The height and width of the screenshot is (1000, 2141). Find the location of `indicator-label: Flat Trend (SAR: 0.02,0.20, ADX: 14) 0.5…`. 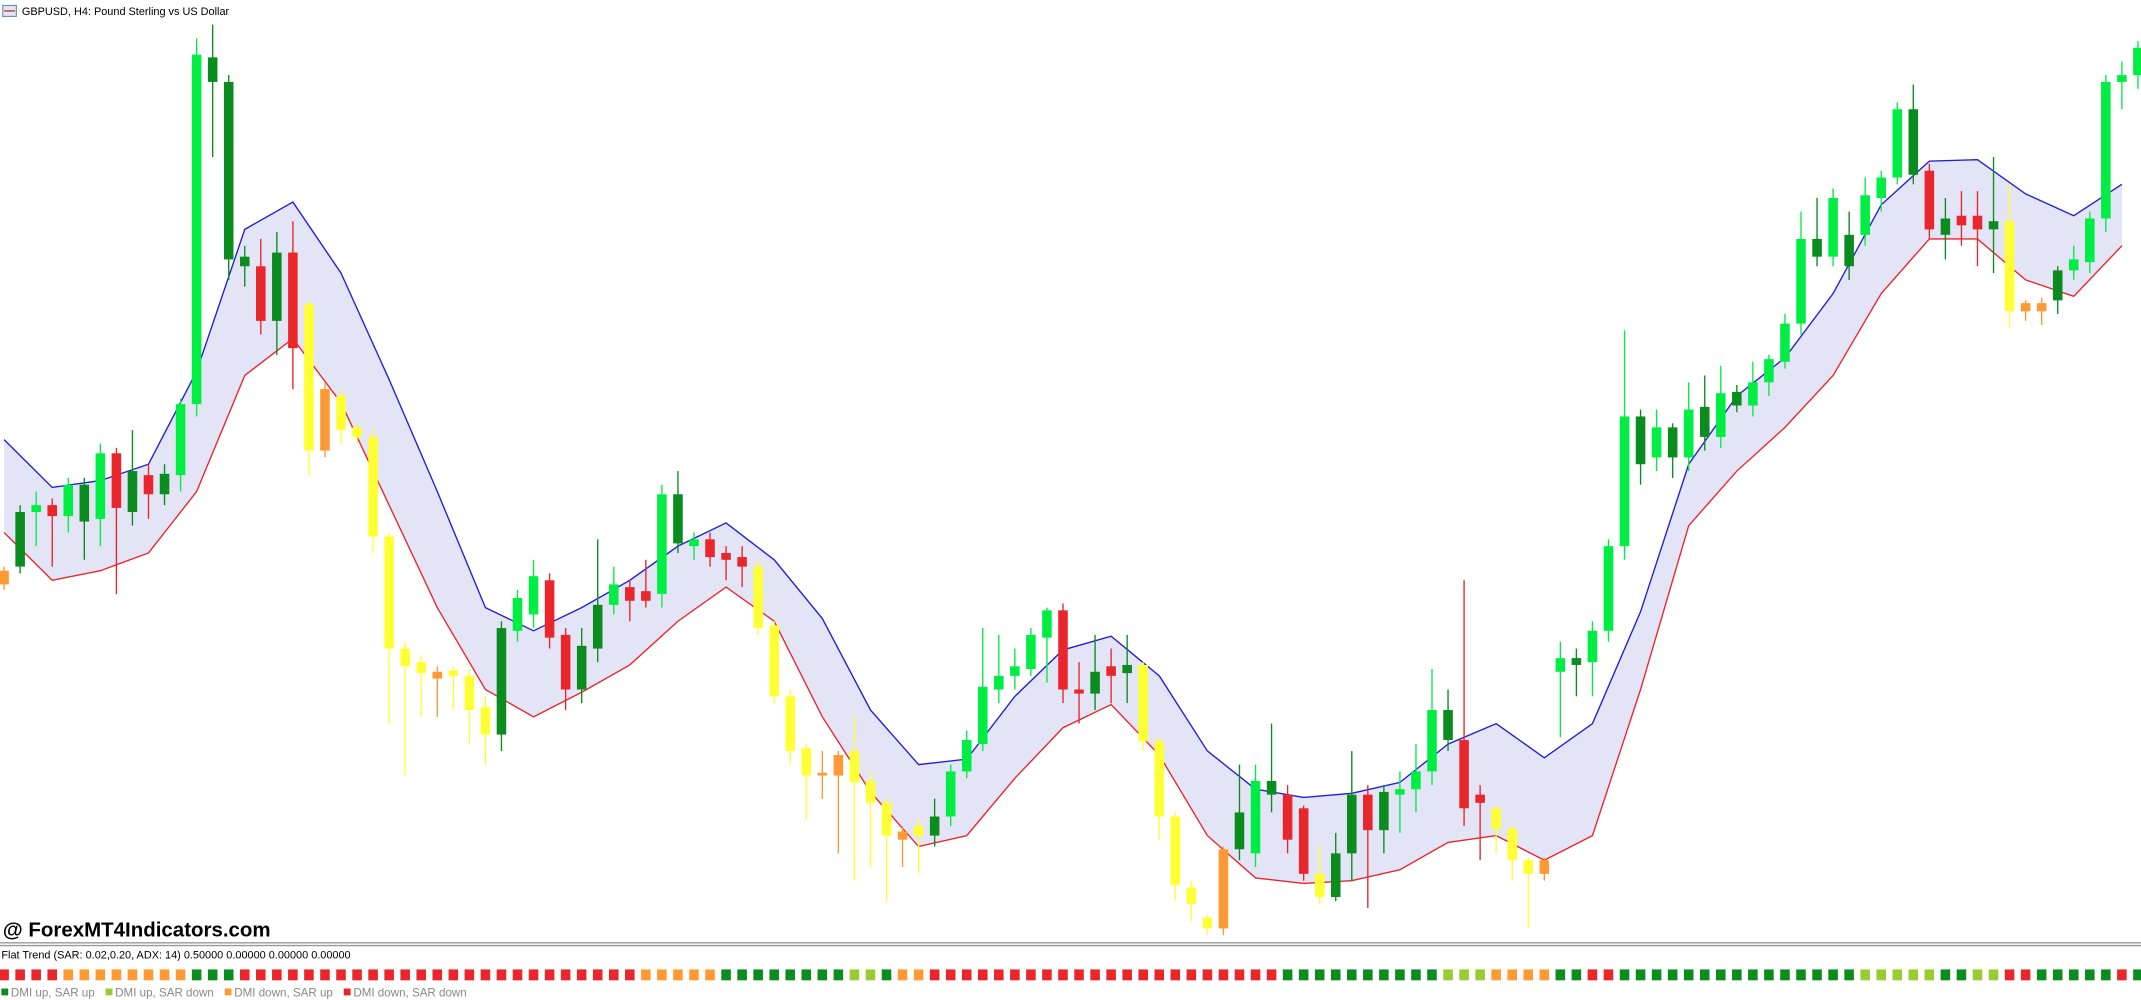

indicator-label: Flat Trend (SAR: 0.02,0.20, ADX: 14) 0.5… is located at coordinates (175, 956).